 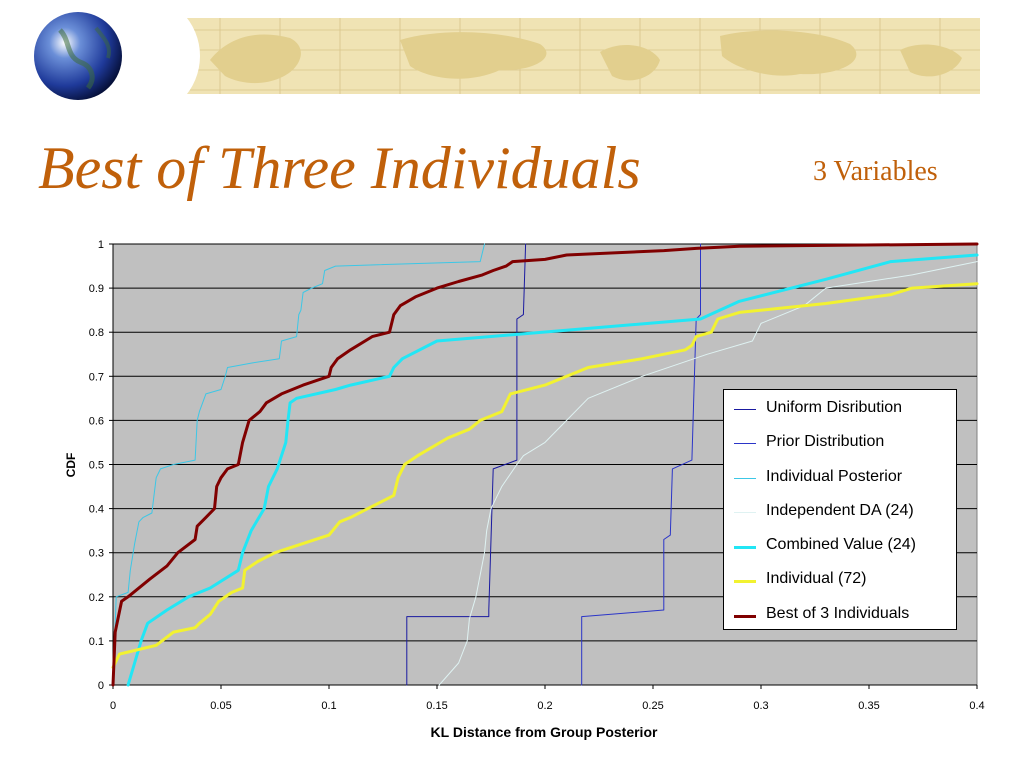 What do you see at coordinates (760, 706) in the screenshot?
I see `x-tick-label: 0.3` at bounding box center [760, 706].